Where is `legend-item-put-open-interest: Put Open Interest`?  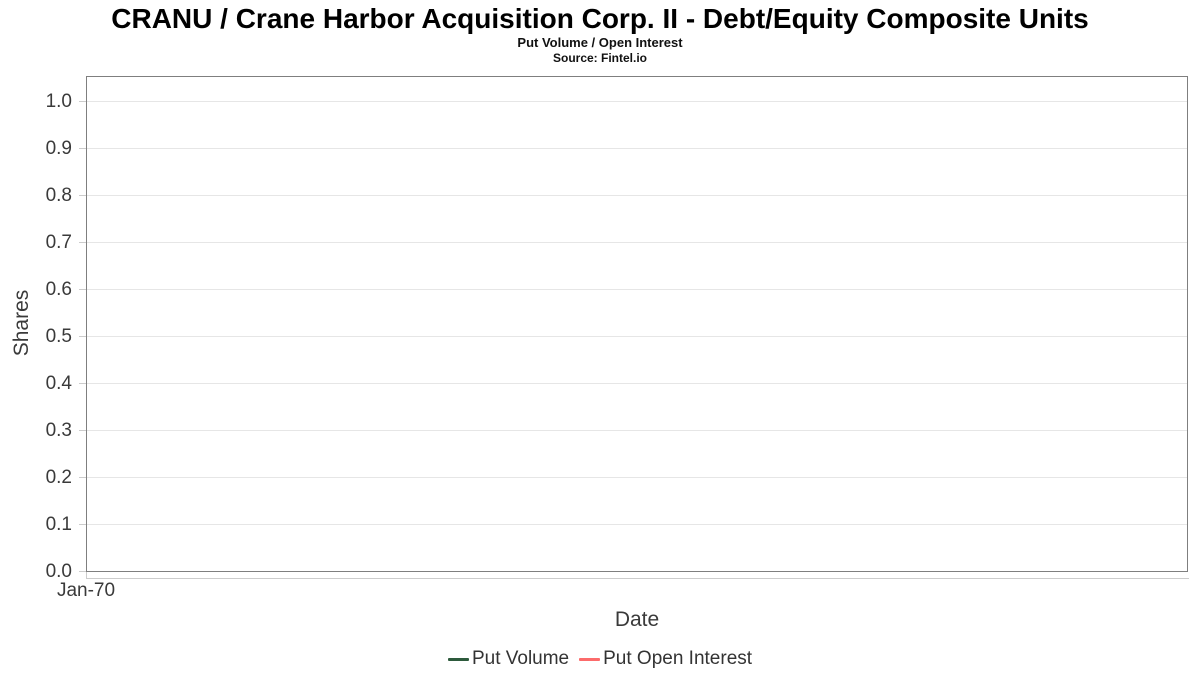
legend-item-put-open-interest: Put Open Interest is located at coordinates (665, 659).